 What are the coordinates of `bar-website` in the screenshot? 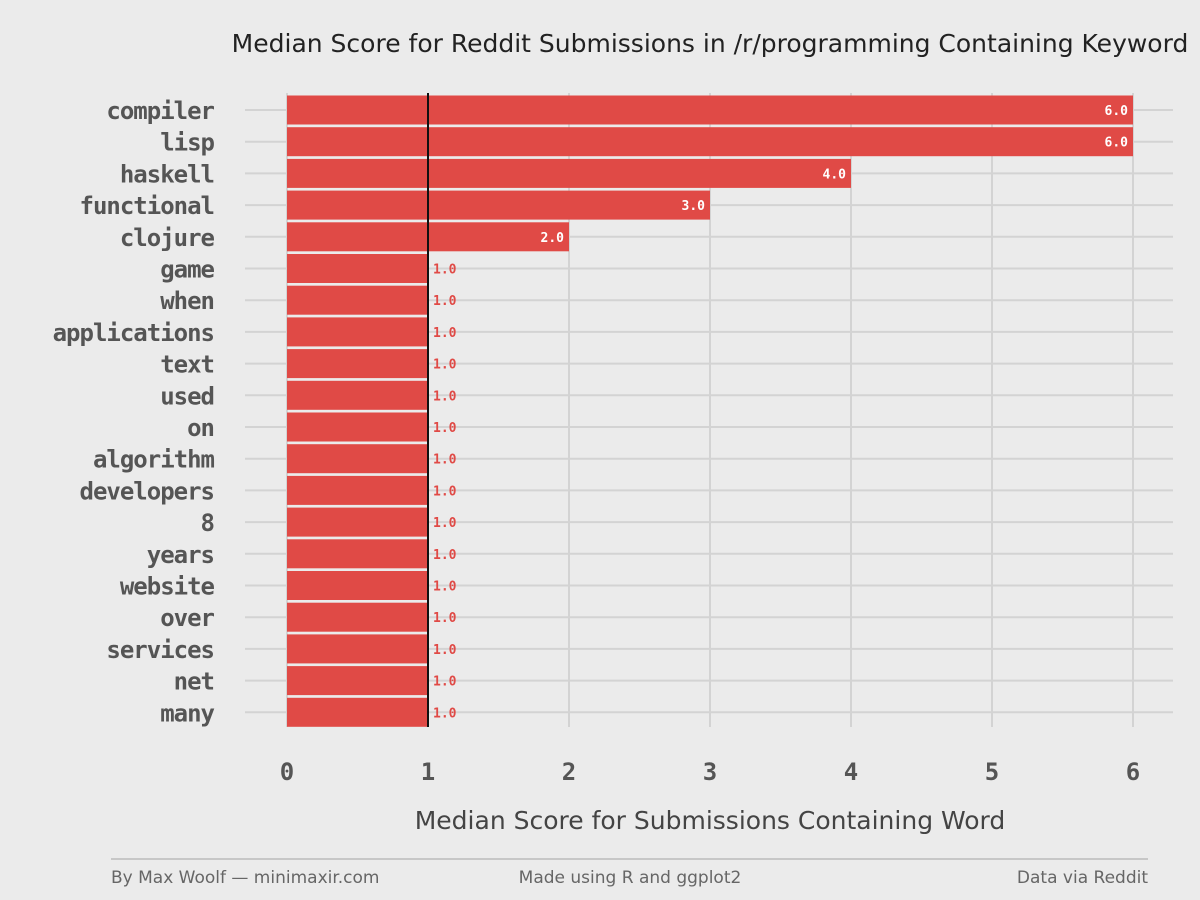 It's located at (357, 585).